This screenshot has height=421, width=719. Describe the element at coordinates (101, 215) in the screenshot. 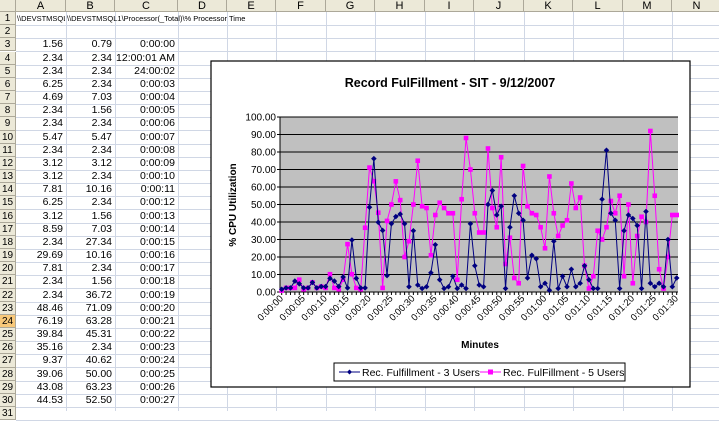

I see `cell-b16: 1.56` at that location.